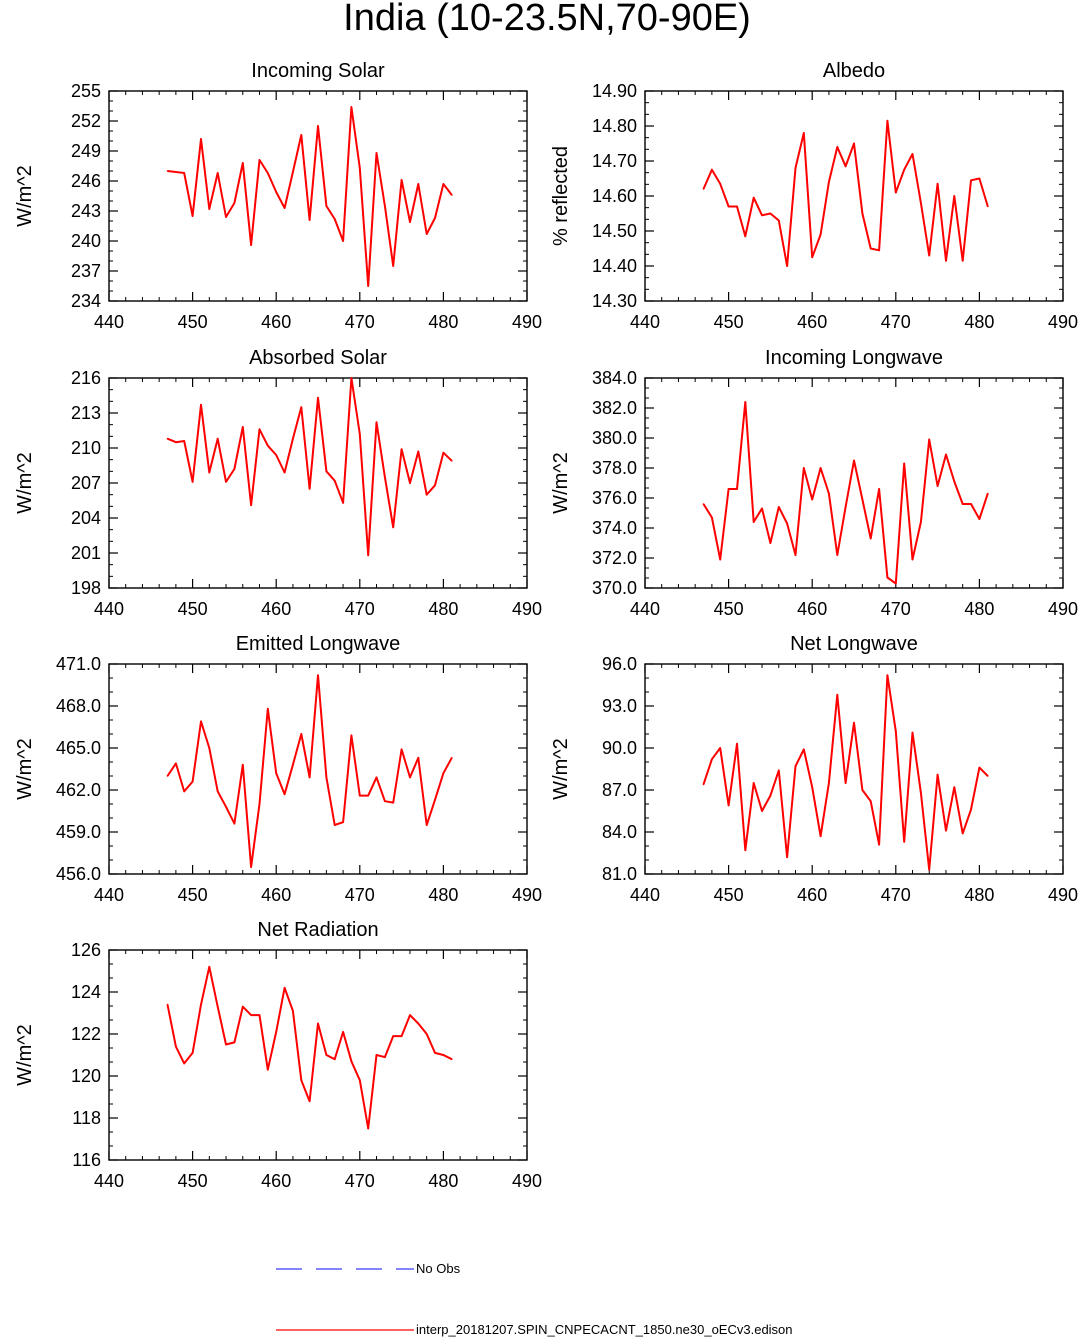 The image size is (1078, 1339). What do you see at coordinates (360, 1181) in the screenshot?
I see `x-tick-label: 470` at bounding box center [360, 1181].